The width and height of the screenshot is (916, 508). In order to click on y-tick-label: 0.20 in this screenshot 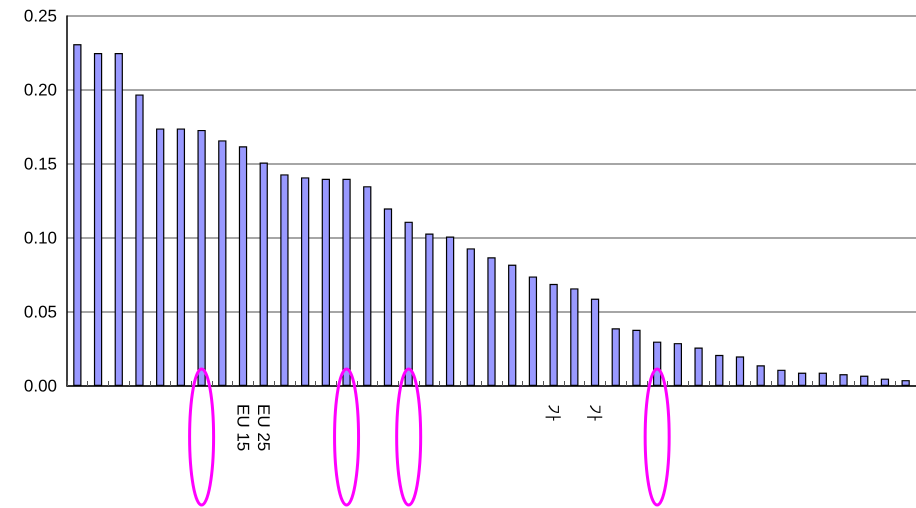, I will do `click(40, 90)`.